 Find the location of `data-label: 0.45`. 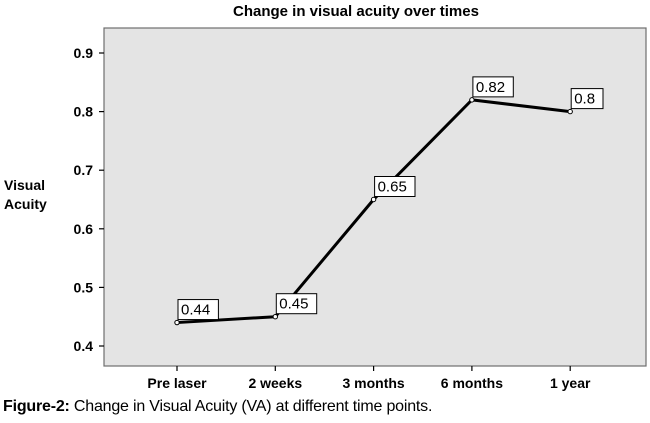

data-label: 0.45 is located at coordinates (293, 304).